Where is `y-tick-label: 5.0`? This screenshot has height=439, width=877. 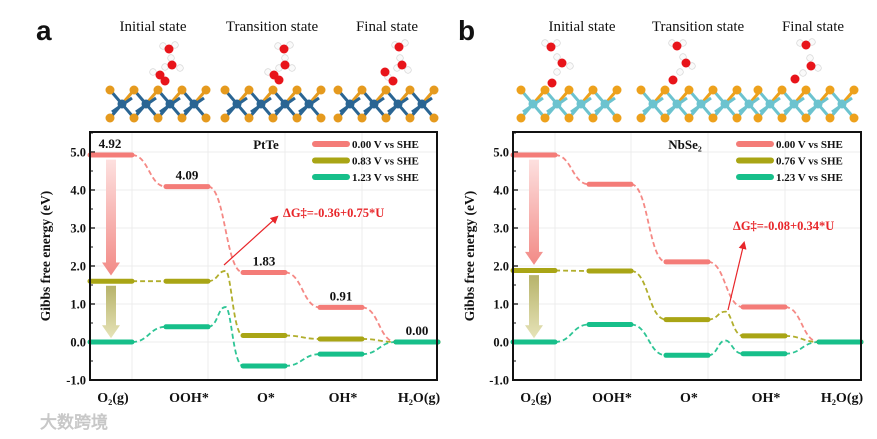 y-tick-label: 5.0 is located at coordinates (78, 153).